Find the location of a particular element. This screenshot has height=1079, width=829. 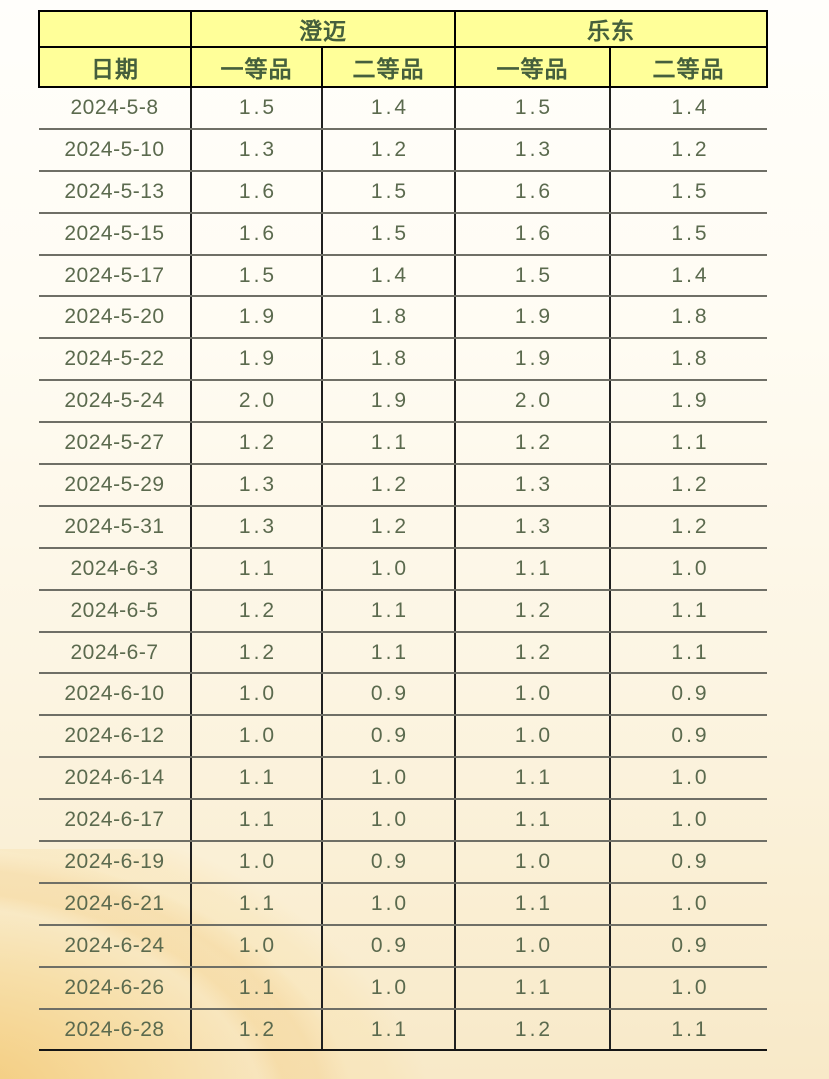

date-cell: 2024-5-13 is located at coordinates (115, 192).